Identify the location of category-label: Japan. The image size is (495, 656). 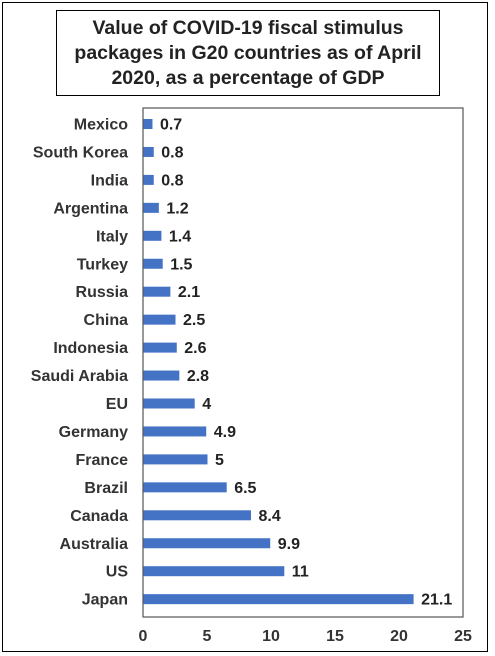
(105, 600).